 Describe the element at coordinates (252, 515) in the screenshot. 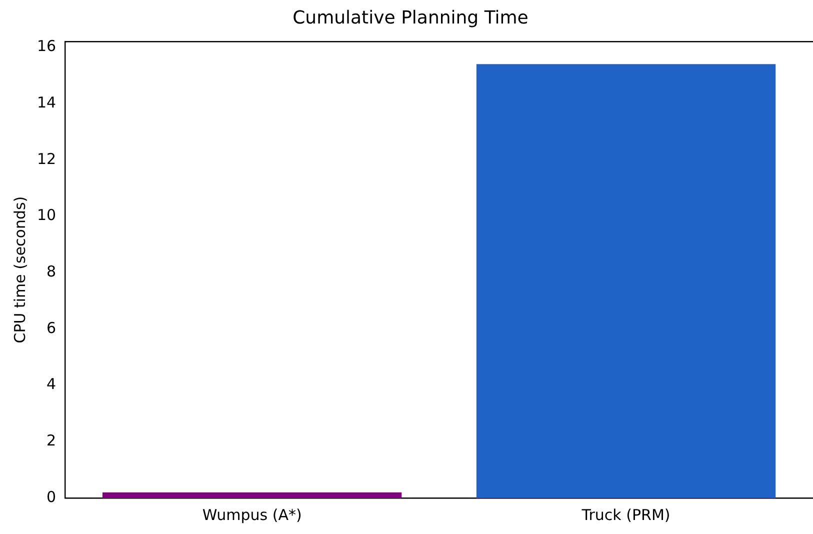

I see `x-tick-label: Wumpus (A*)` at that location.